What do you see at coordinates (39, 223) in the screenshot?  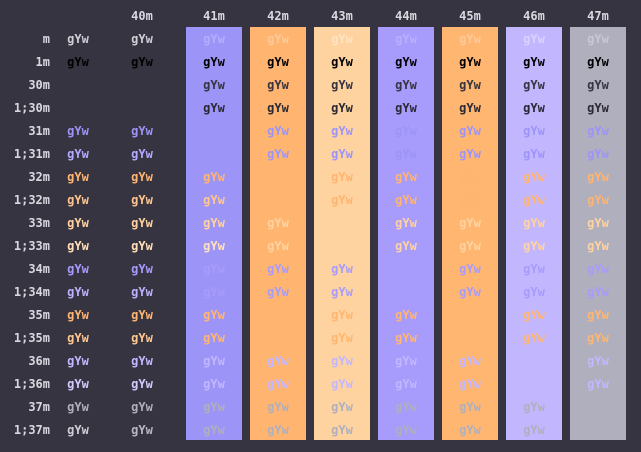 I see `row-label: 33m` at bounding box center [39, 223].